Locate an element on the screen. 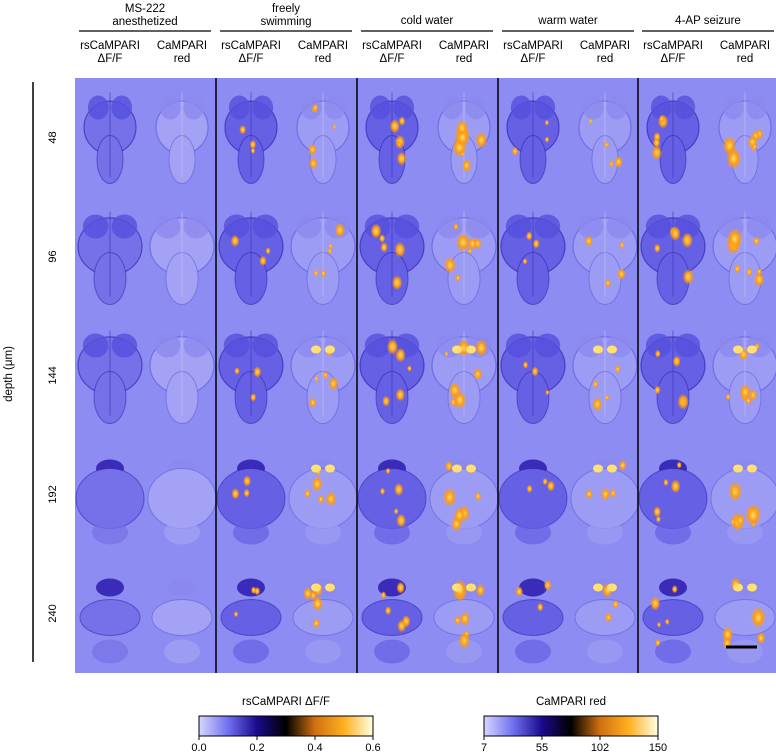 The height and width of the screenshot is (753, 776). depth-tick: 48 is located at coordinates (53, 137).